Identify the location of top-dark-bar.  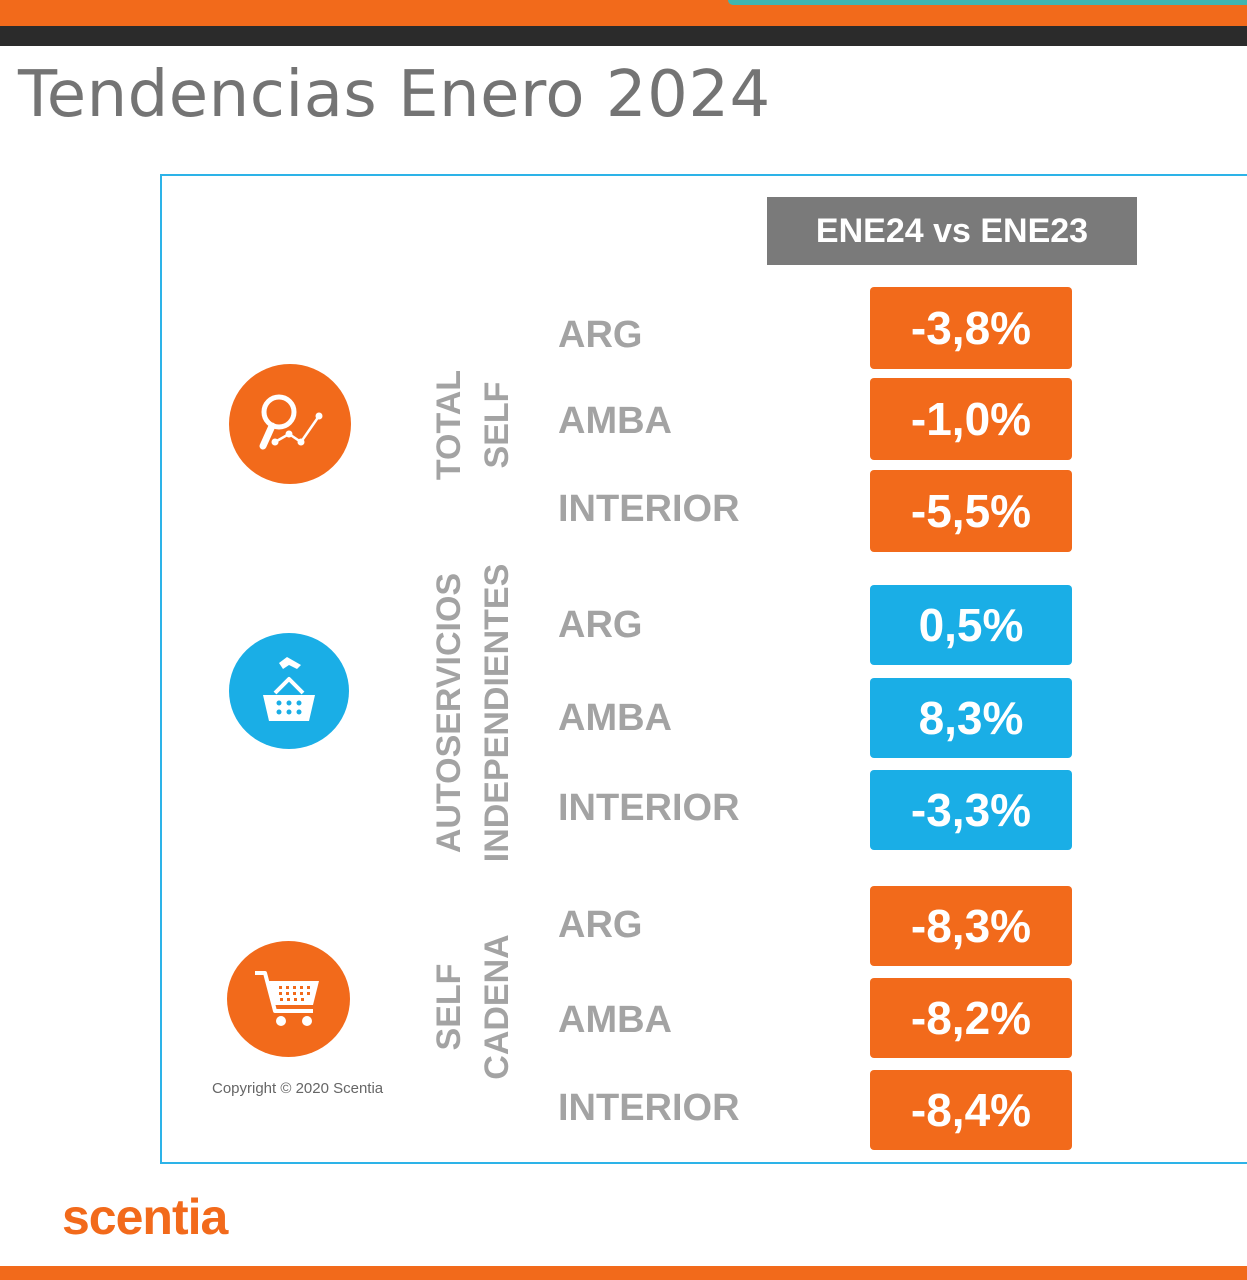
(623, 36).